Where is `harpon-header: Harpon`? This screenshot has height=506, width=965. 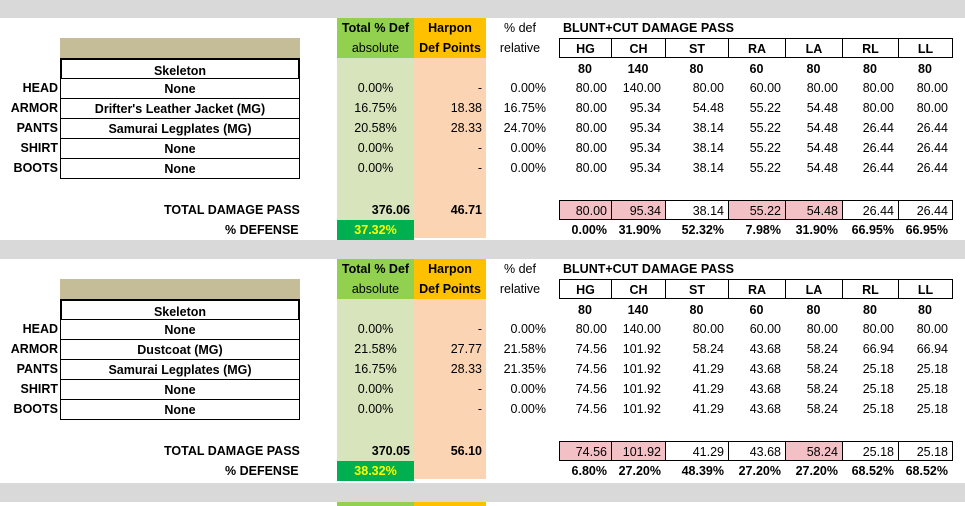
harpon-header: Harpon is located at coordinates (450, 269).